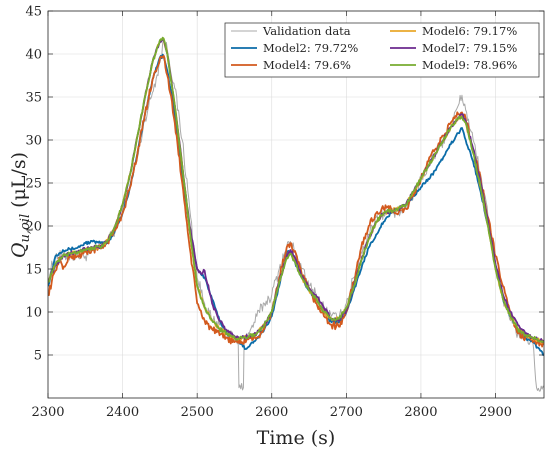  What do you see at coordinates (306, 31) in the screenshot?
I see `legend-label: Validation data` at bounding box center [306, 31].